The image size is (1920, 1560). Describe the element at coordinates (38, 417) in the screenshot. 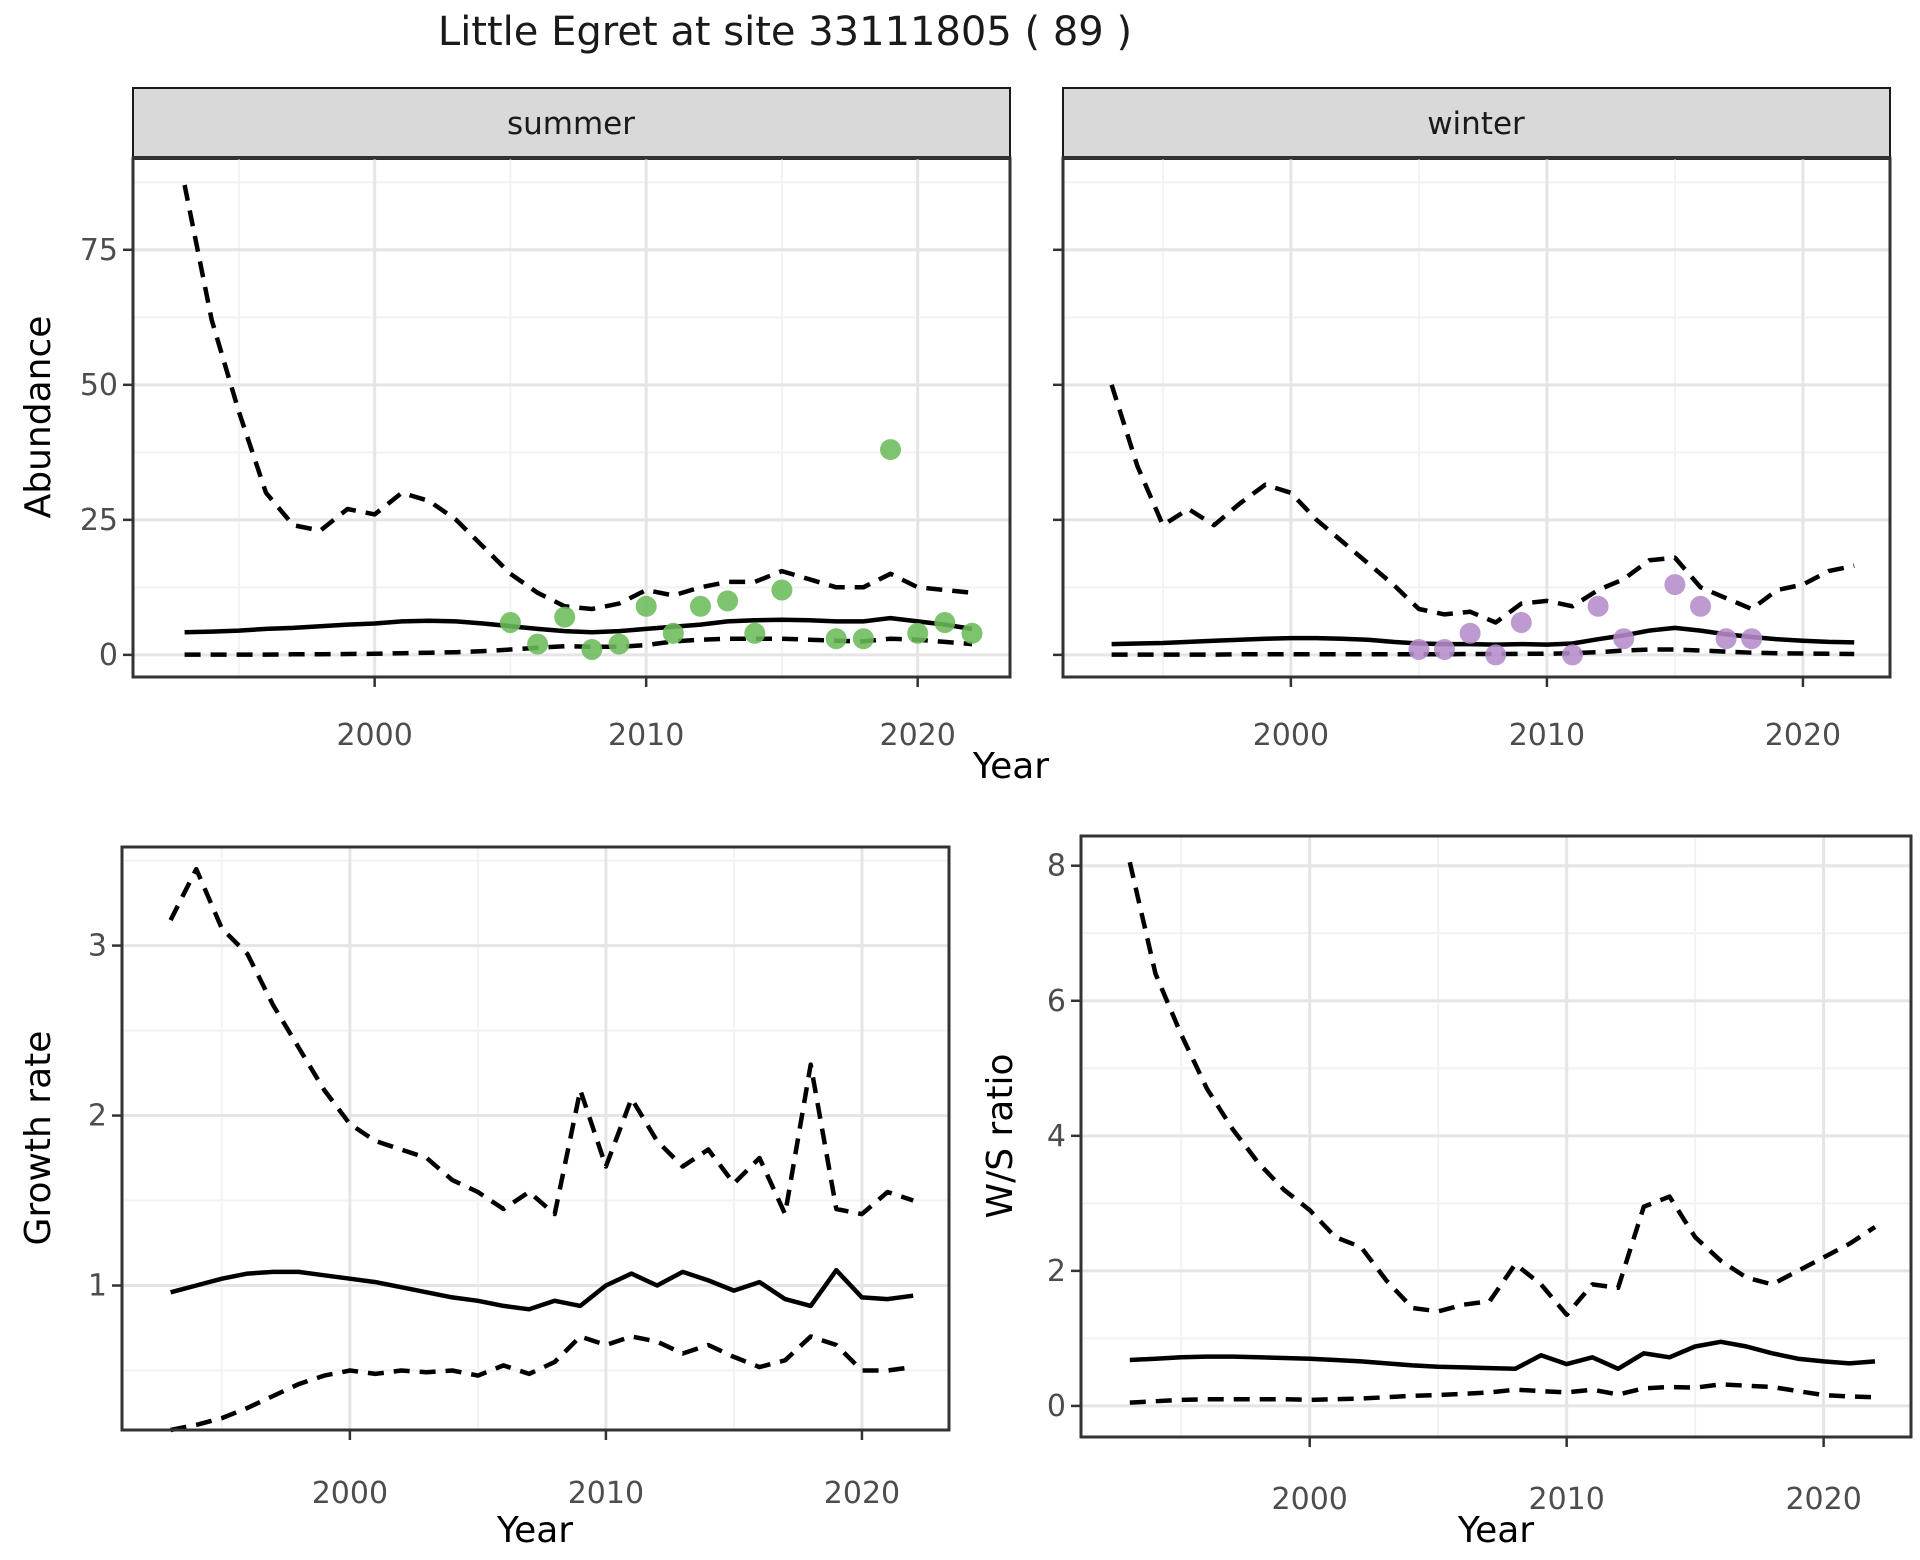

I see `abundance-axis-title: Abundance` at that location.